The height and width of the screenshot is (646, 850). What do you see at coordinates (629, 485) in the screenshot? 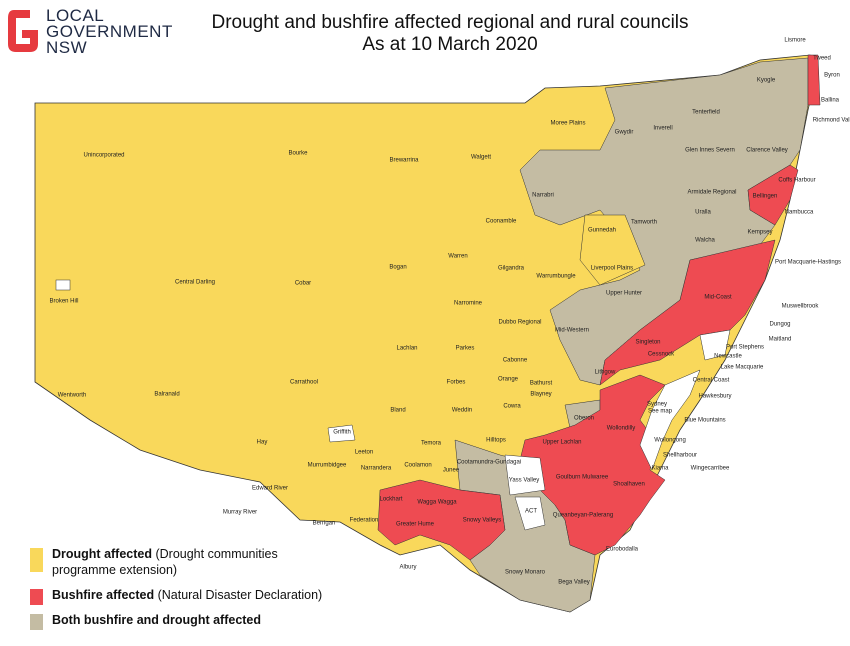
I see `council-label: Shoalhaven` at bounding box center [629, 485].